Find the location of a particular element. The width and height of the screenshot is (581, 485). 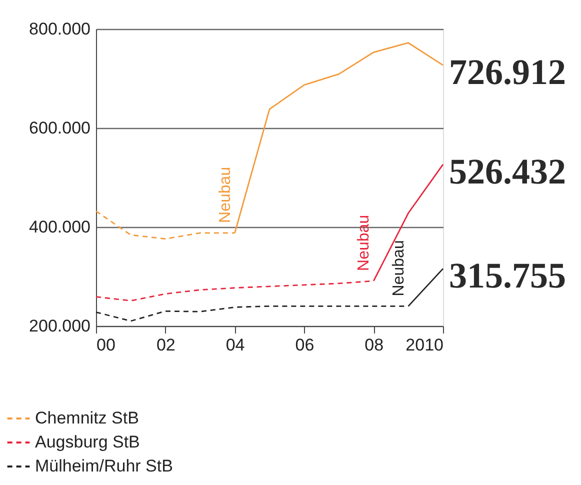

y-tick-label: 200.000 is located at coordinates (59, 326).